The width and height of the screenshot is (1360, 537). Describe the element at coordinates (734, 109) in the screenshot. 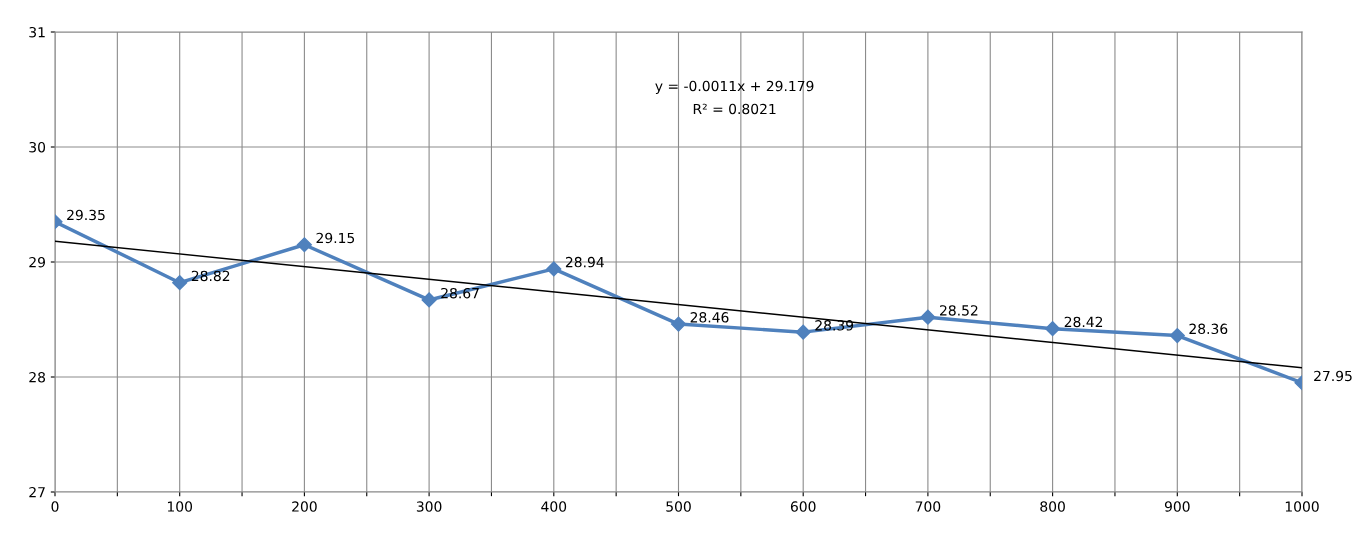

I see `annotation: R² = 0.8021` at that location.